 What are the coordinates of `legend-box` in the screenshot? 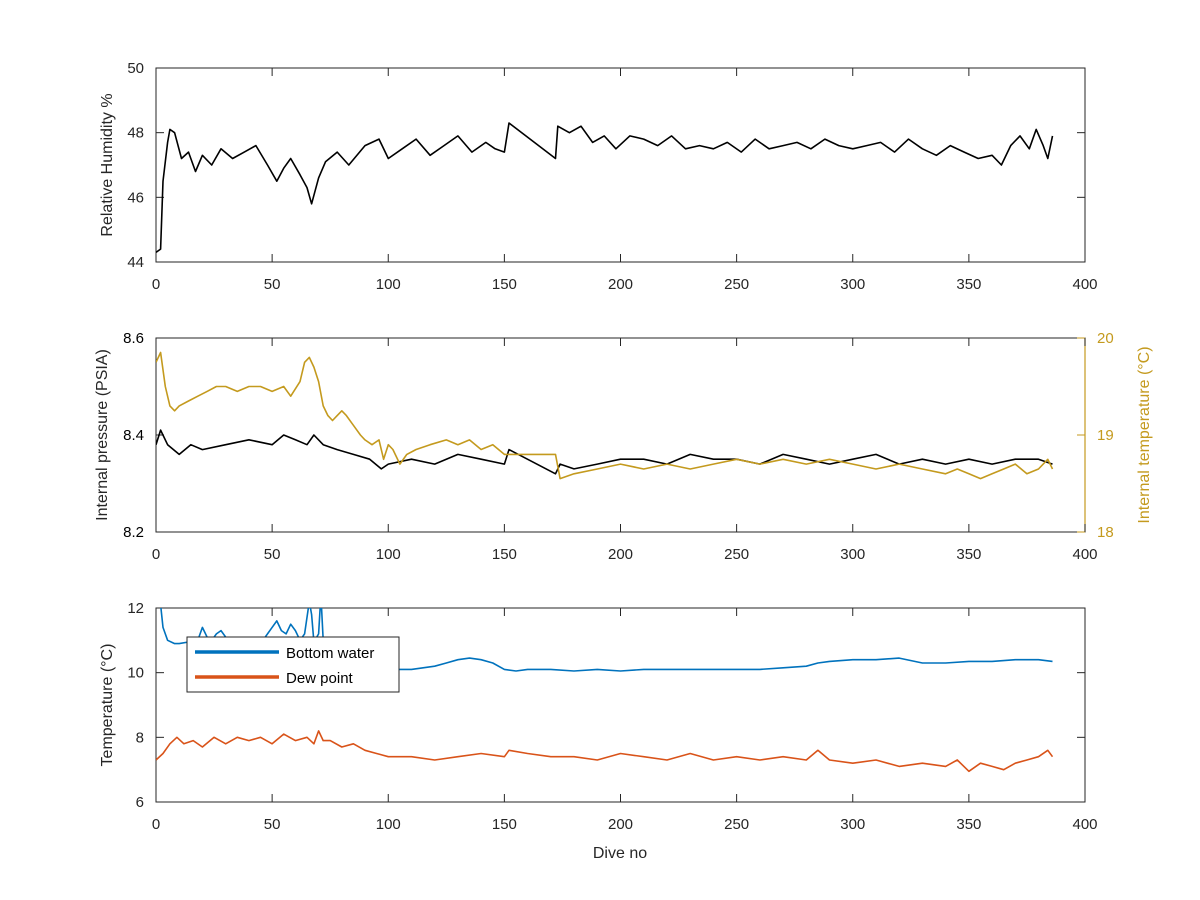 It's located at (293, 664).